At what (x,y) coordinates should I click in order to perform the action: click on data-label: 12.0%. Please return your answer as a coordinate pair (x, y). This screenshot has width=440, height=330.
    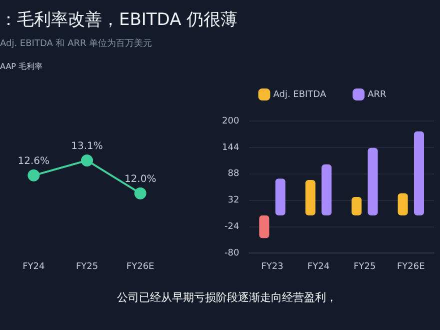
    Looking at the image, I should click on (140, 179).